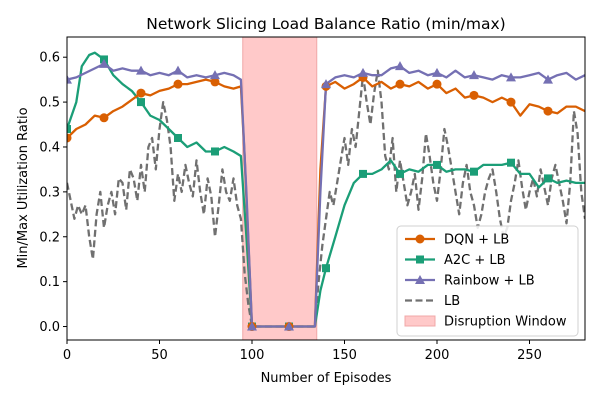  I want to click on x-axis-label: Number of Episodes, so click(326, 378).